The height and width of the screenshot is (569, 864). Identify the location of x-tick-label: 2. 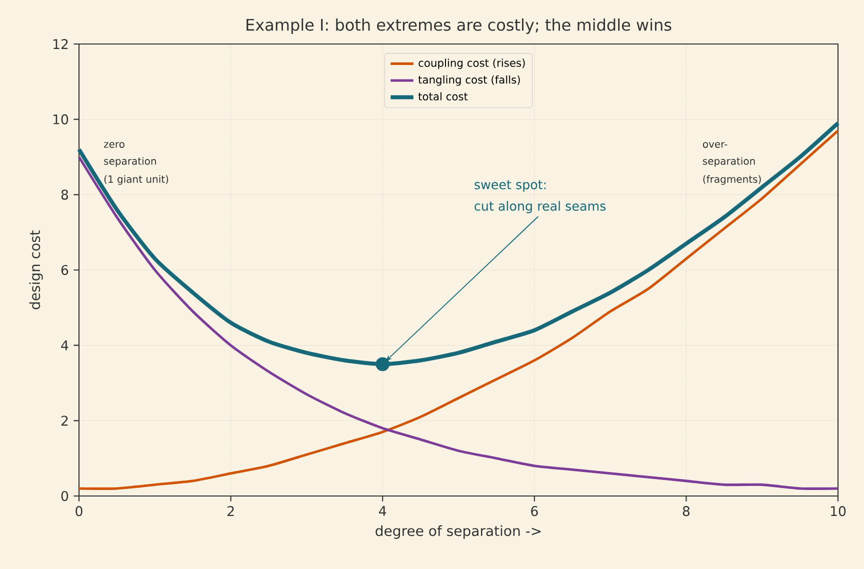
(231, 511).